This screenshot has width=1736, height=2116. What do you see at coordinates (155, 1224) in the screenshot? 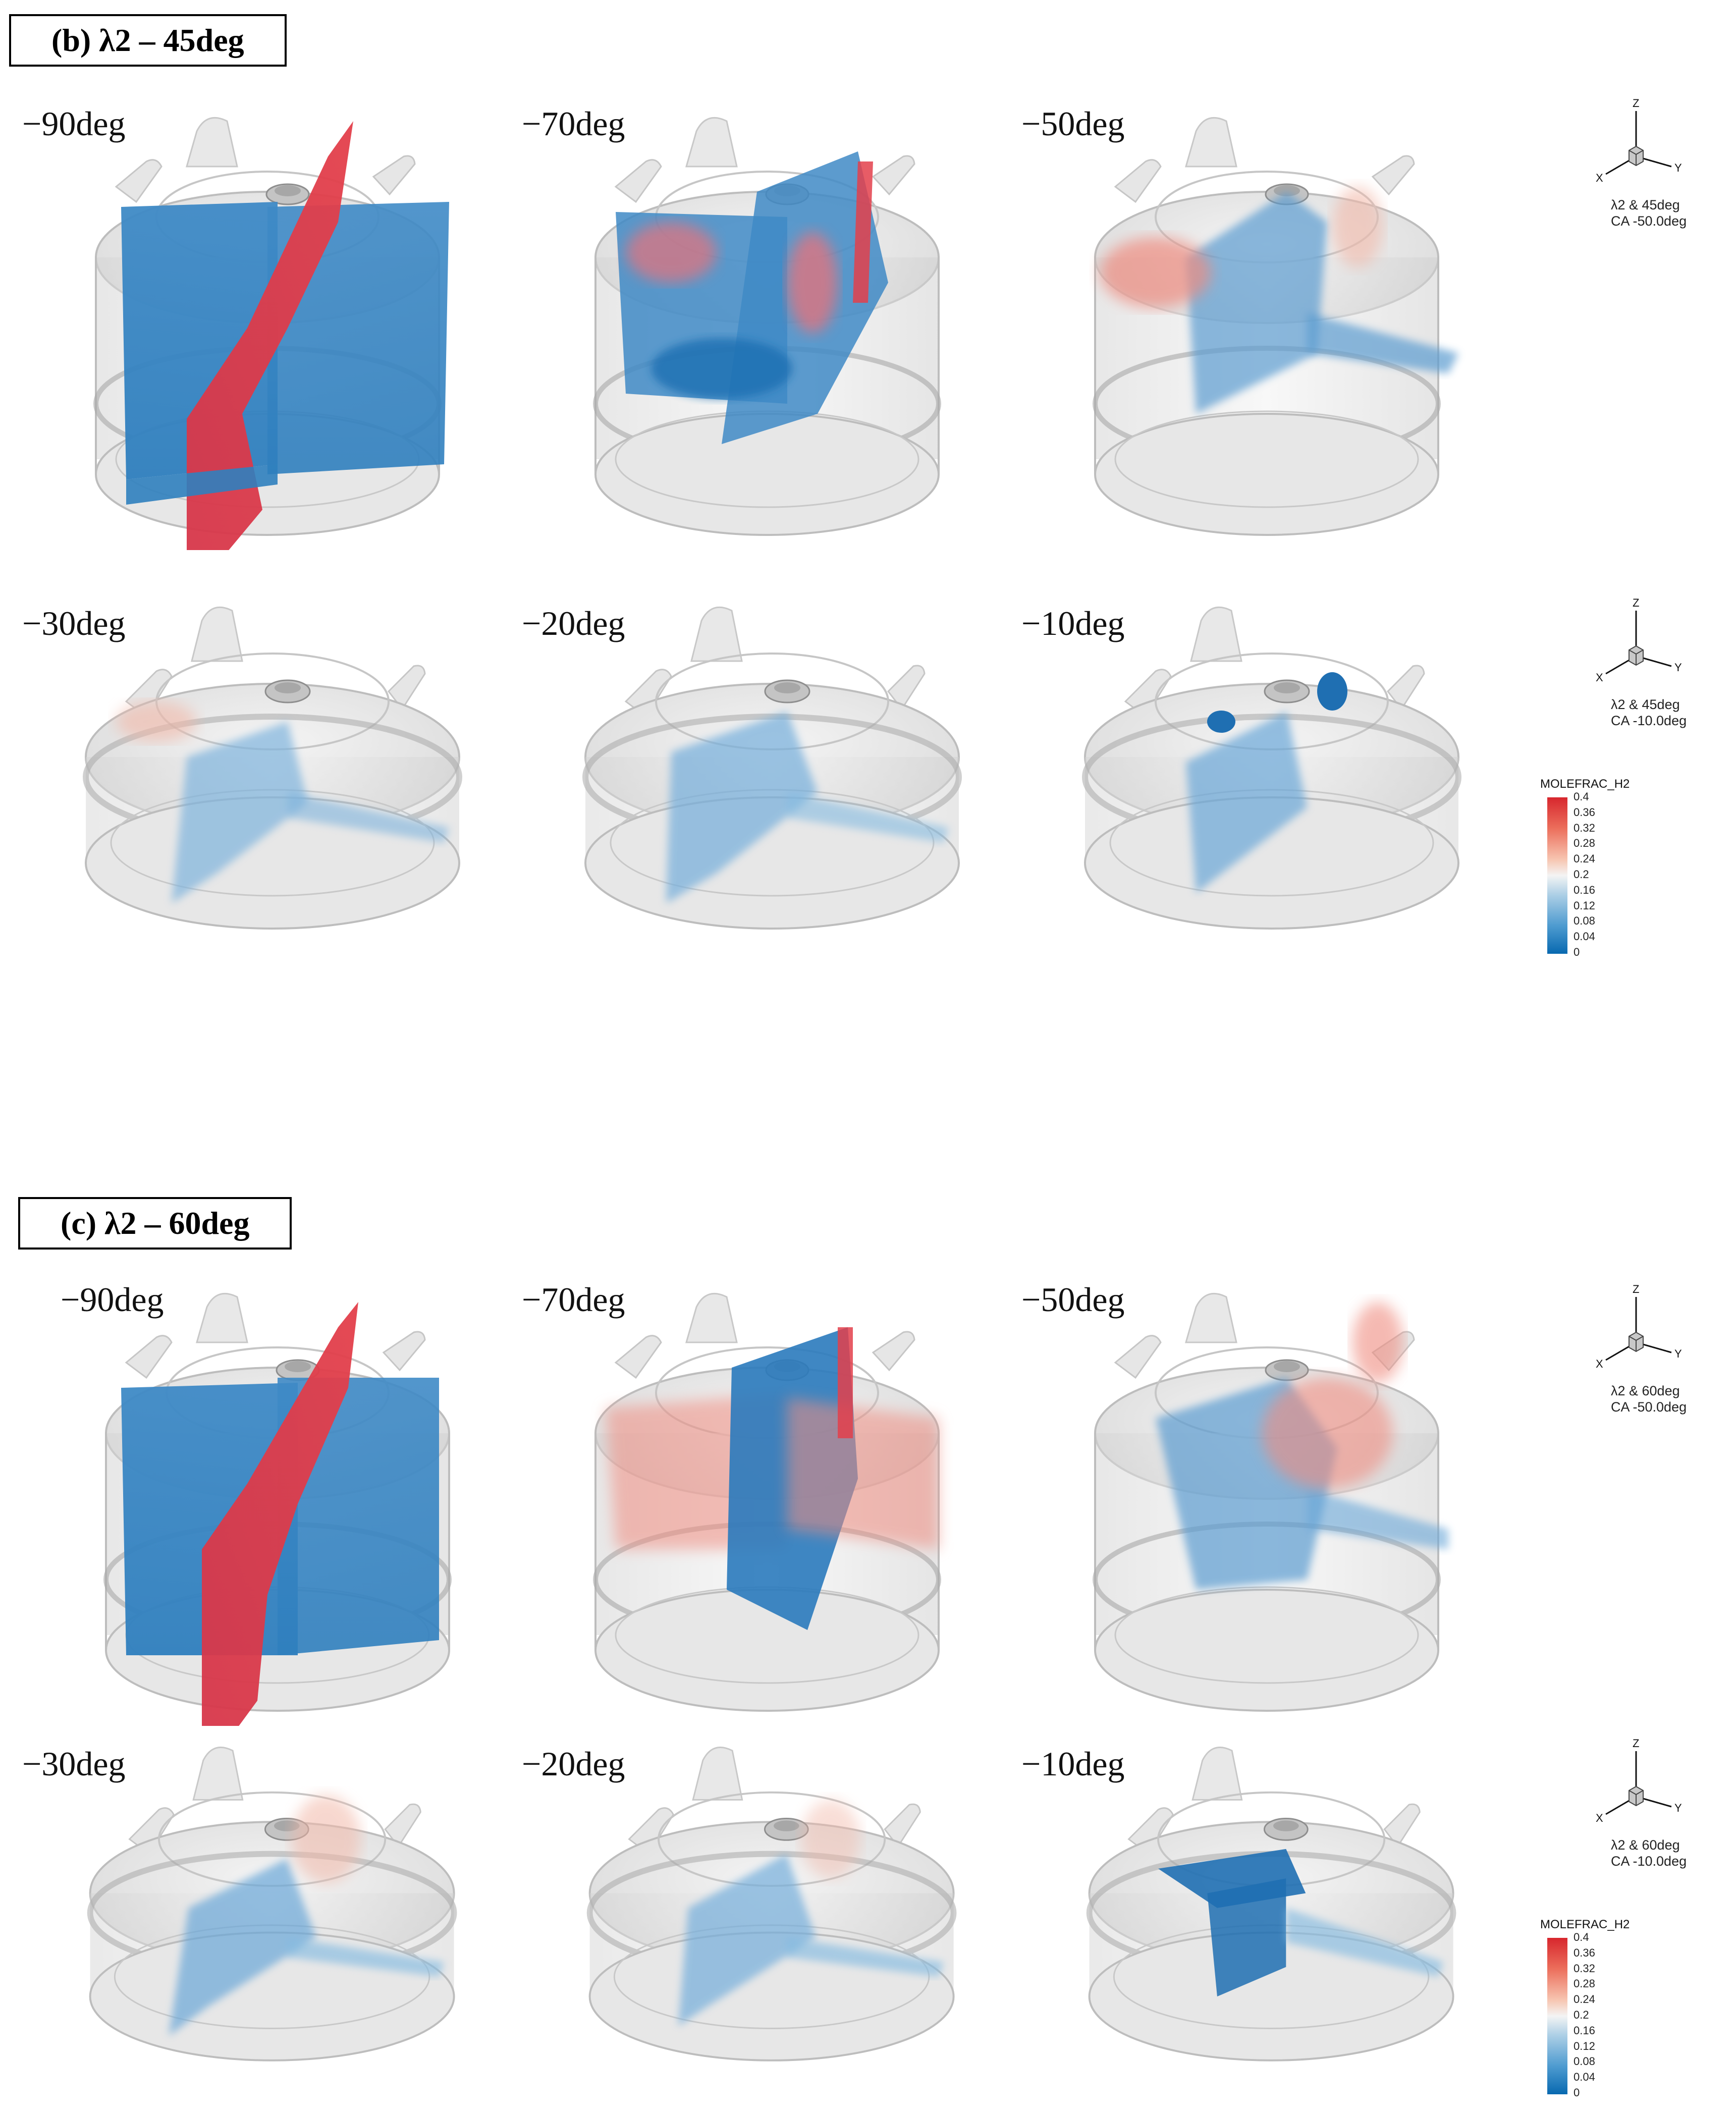
I see `section-title: (c) λ2 – 60deg` at bounding box center [155, 1224].